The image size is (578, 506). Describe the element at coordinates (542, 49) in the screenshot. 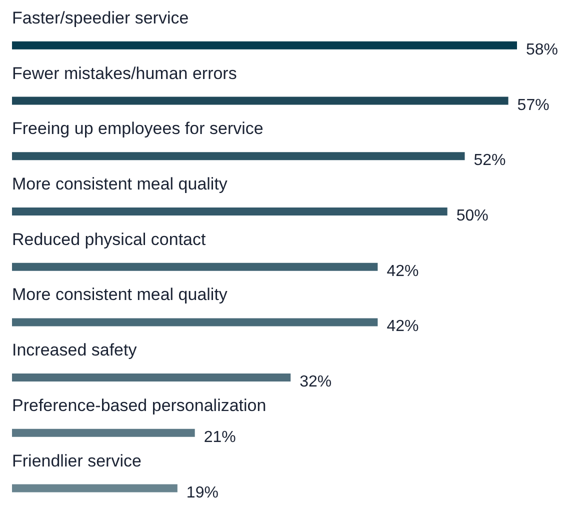

I see `data-label: 58%` at that location.